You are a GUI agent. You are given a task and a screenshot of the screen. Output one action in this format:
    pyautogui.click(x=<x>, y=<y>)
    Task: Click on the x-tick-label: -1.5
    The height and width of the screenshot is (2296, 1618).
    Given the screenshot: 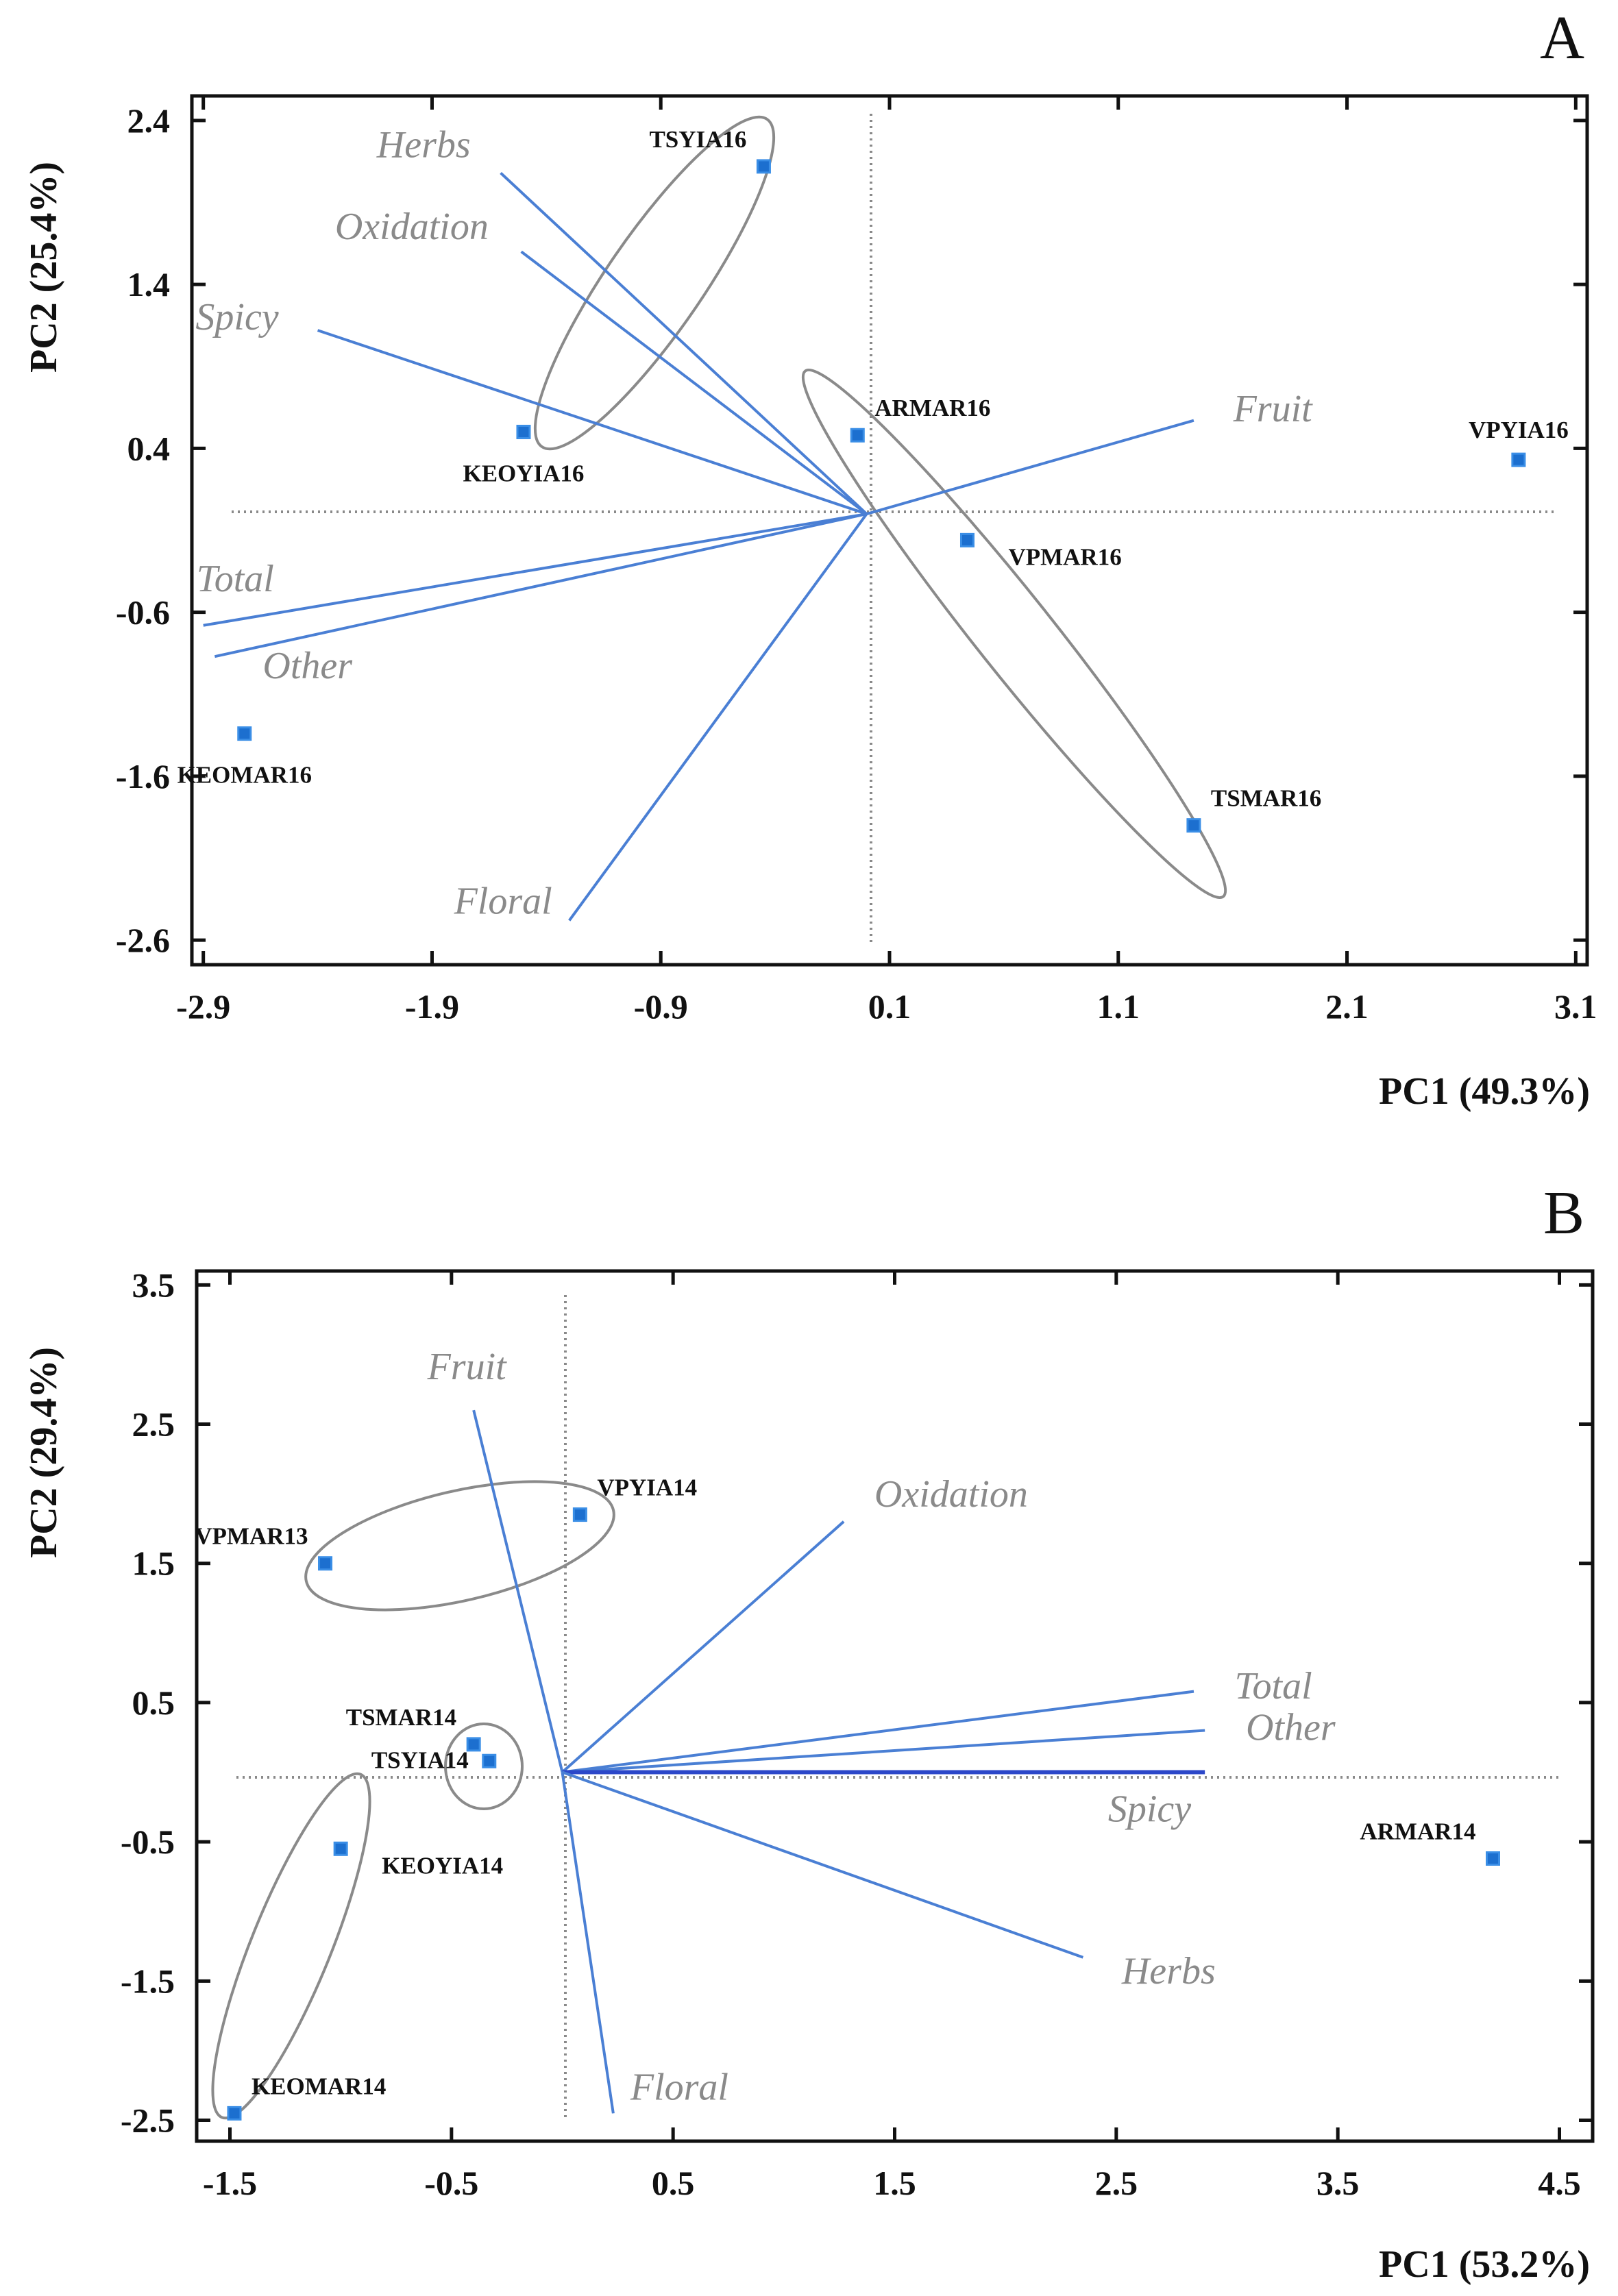 What is the action you would take?
    pyautogui.click(x=230, y=2183)
    